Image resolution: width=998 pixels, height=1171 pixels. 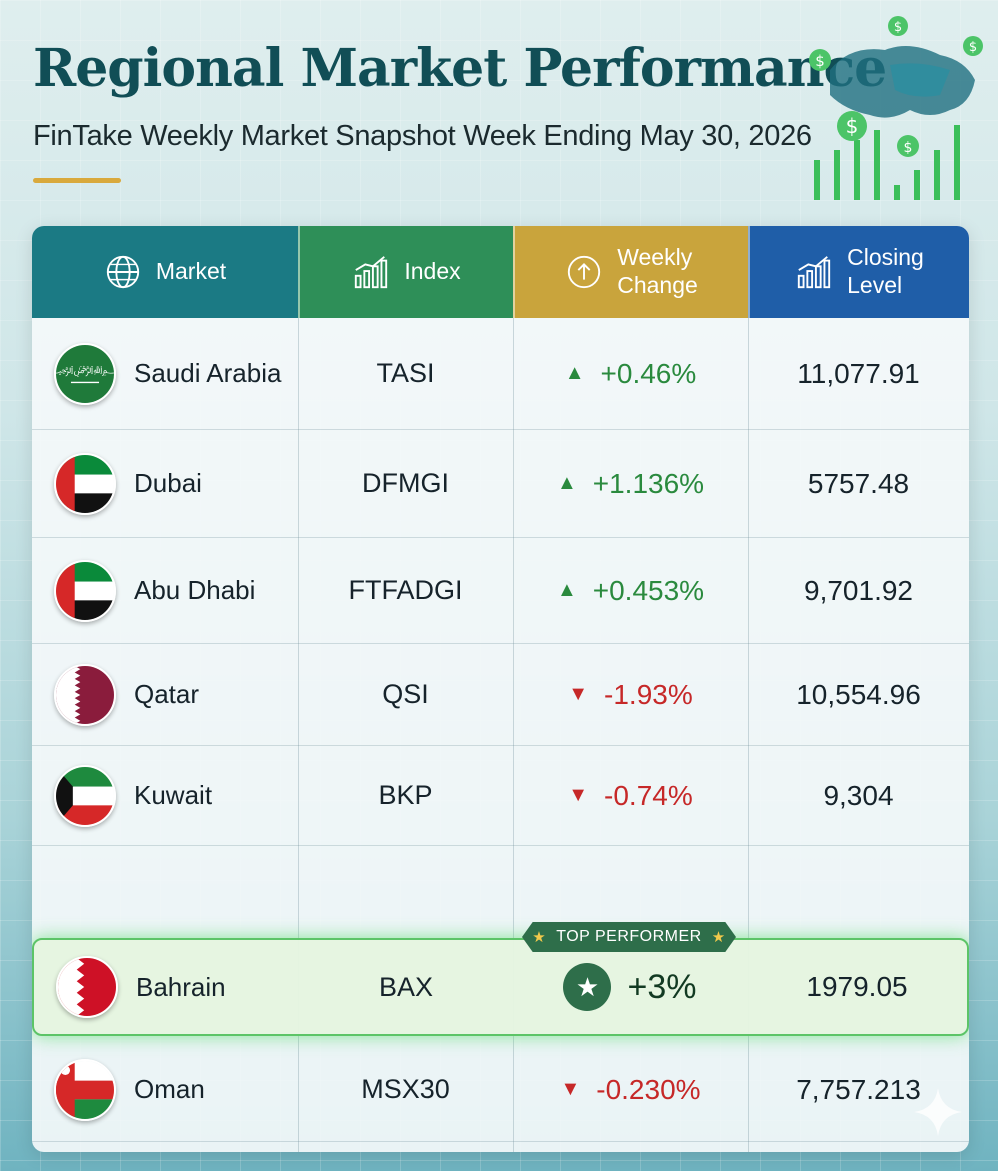 What do you see at coordinates (584, 272) in the screenshot?
I see `arrow-up-circle-icon` at bounding box center [584, 272].